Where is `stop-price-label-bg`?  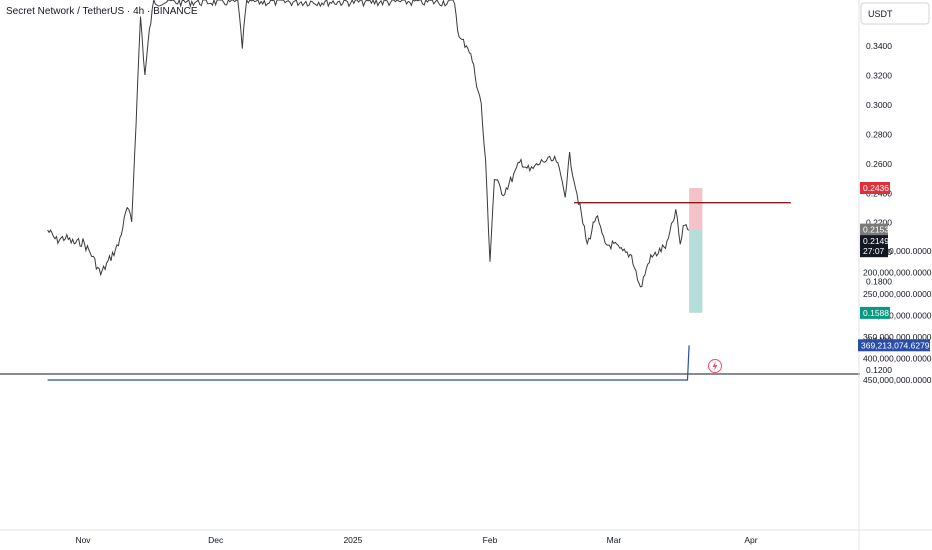 stop-price-label-bg is located at coordinates (875, 188).